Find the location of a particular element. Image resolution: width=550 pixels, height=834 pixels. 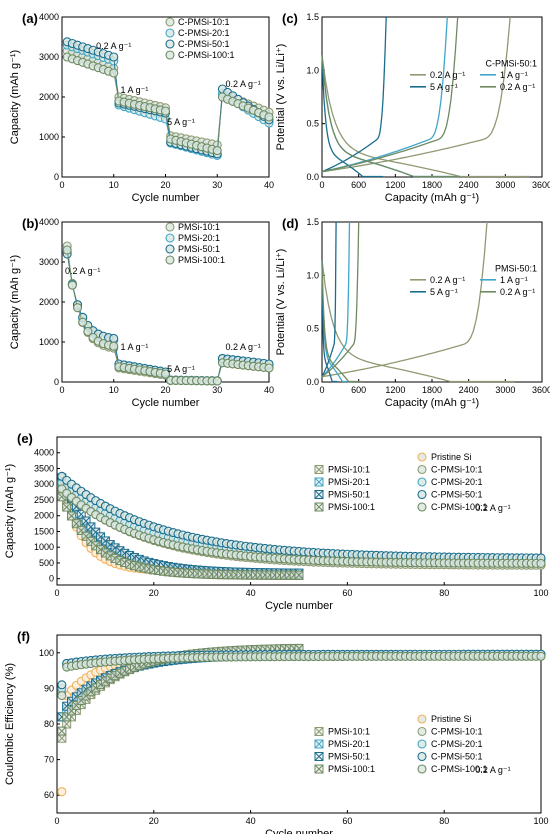

legend-label: C-PMSi-100:1 is located at coordinates (459, 507).